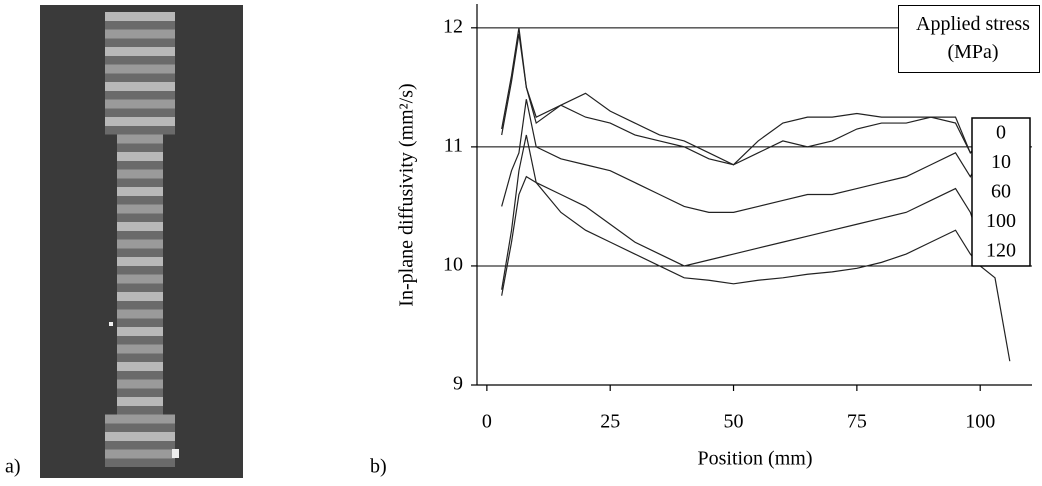 The width and height of the screenshot is (1042, 486). I want to click on legend-title: Applied stress (MPa), so click(969, 39).